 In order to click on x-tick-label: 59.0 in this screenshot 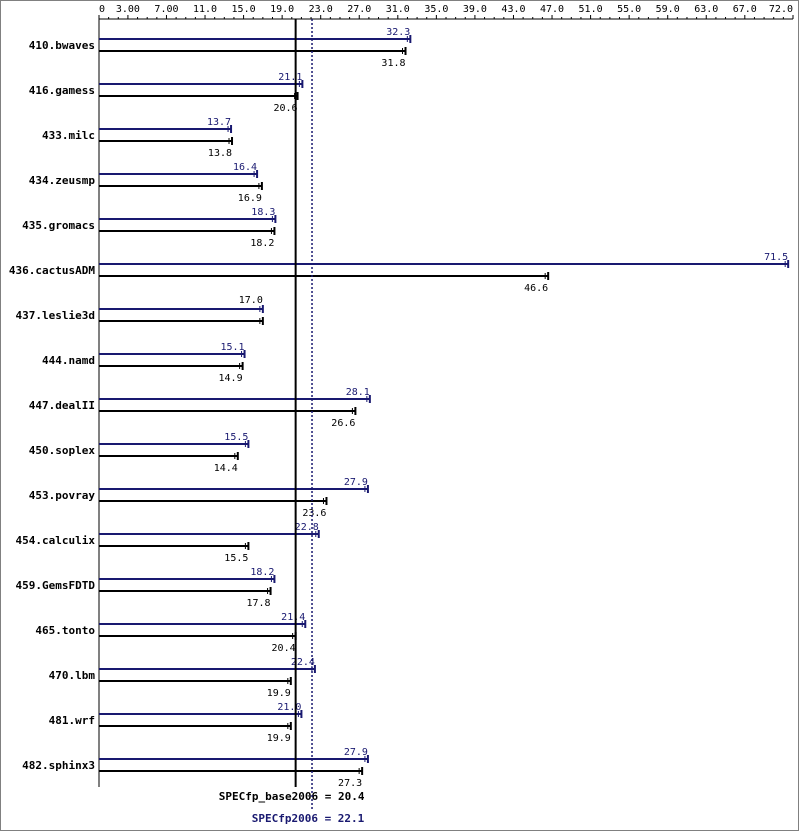, I will do `click(668, 9)`.